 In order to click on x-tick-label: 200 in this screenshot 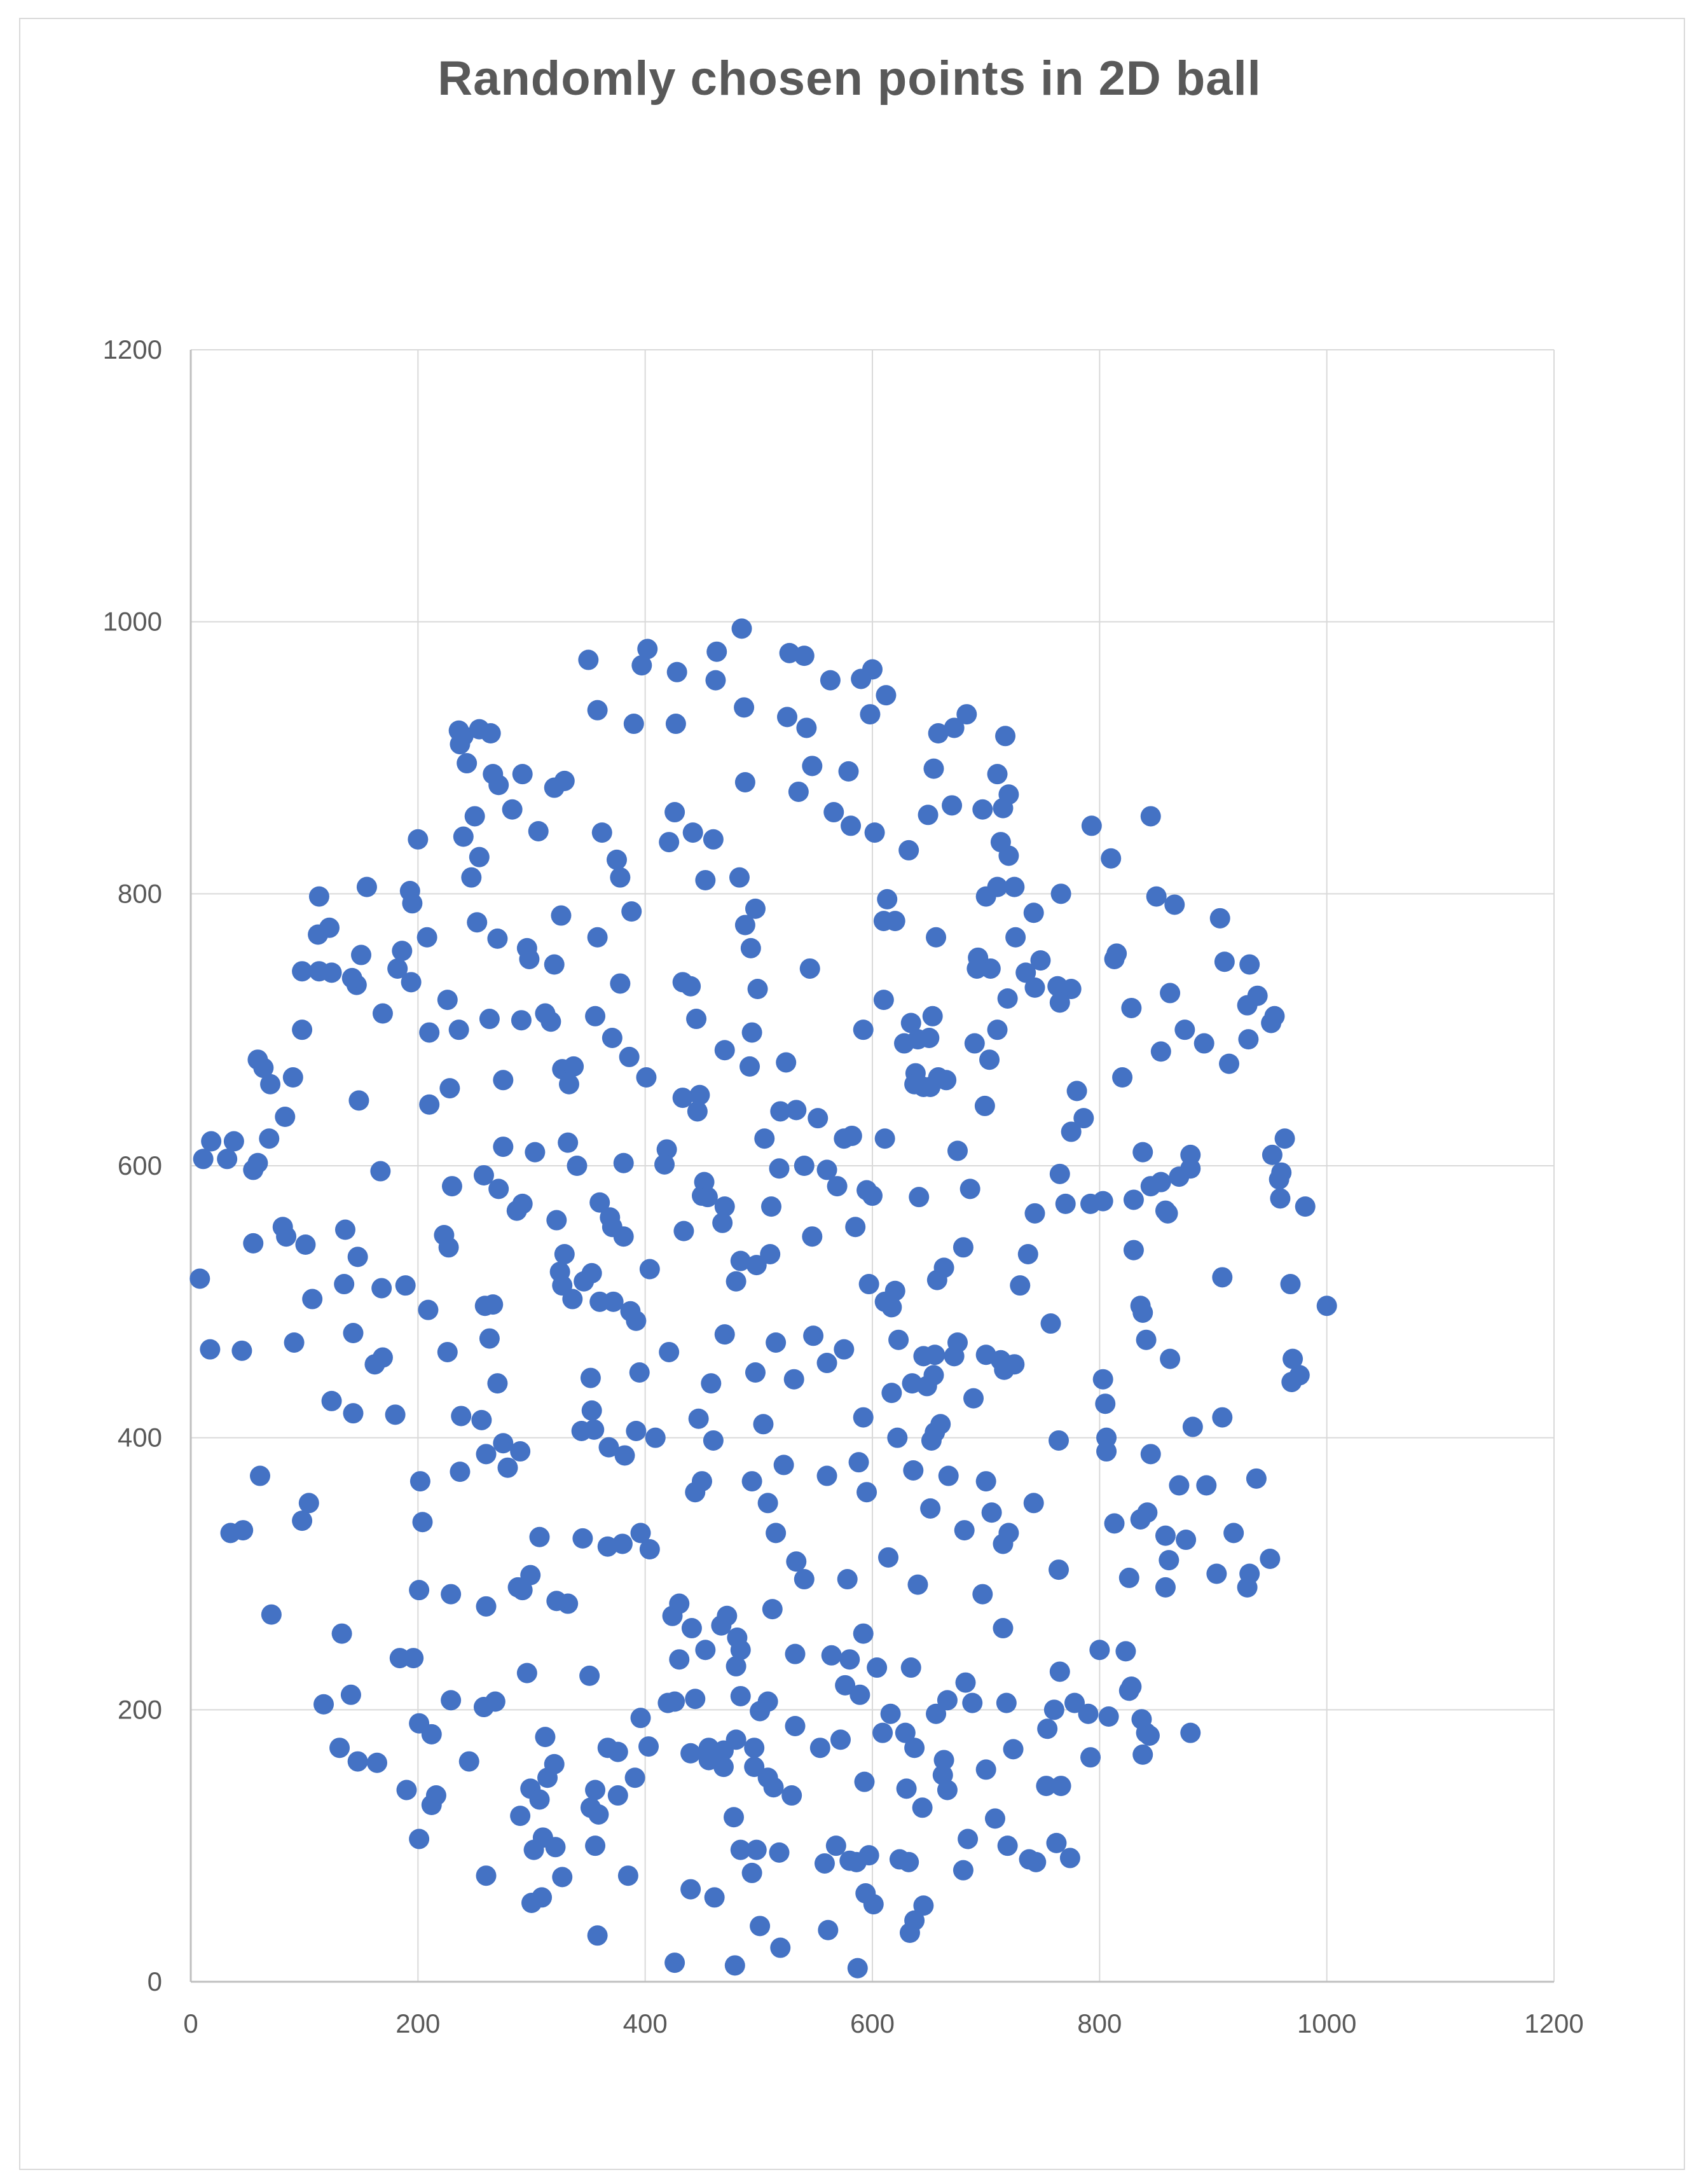, I will do `click(418, 2023)`.